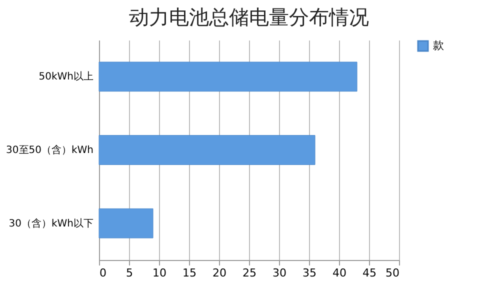  Describe the element at coordinates (369, 273) in the screenshot. I see `x-tick-label: 45` at that location.